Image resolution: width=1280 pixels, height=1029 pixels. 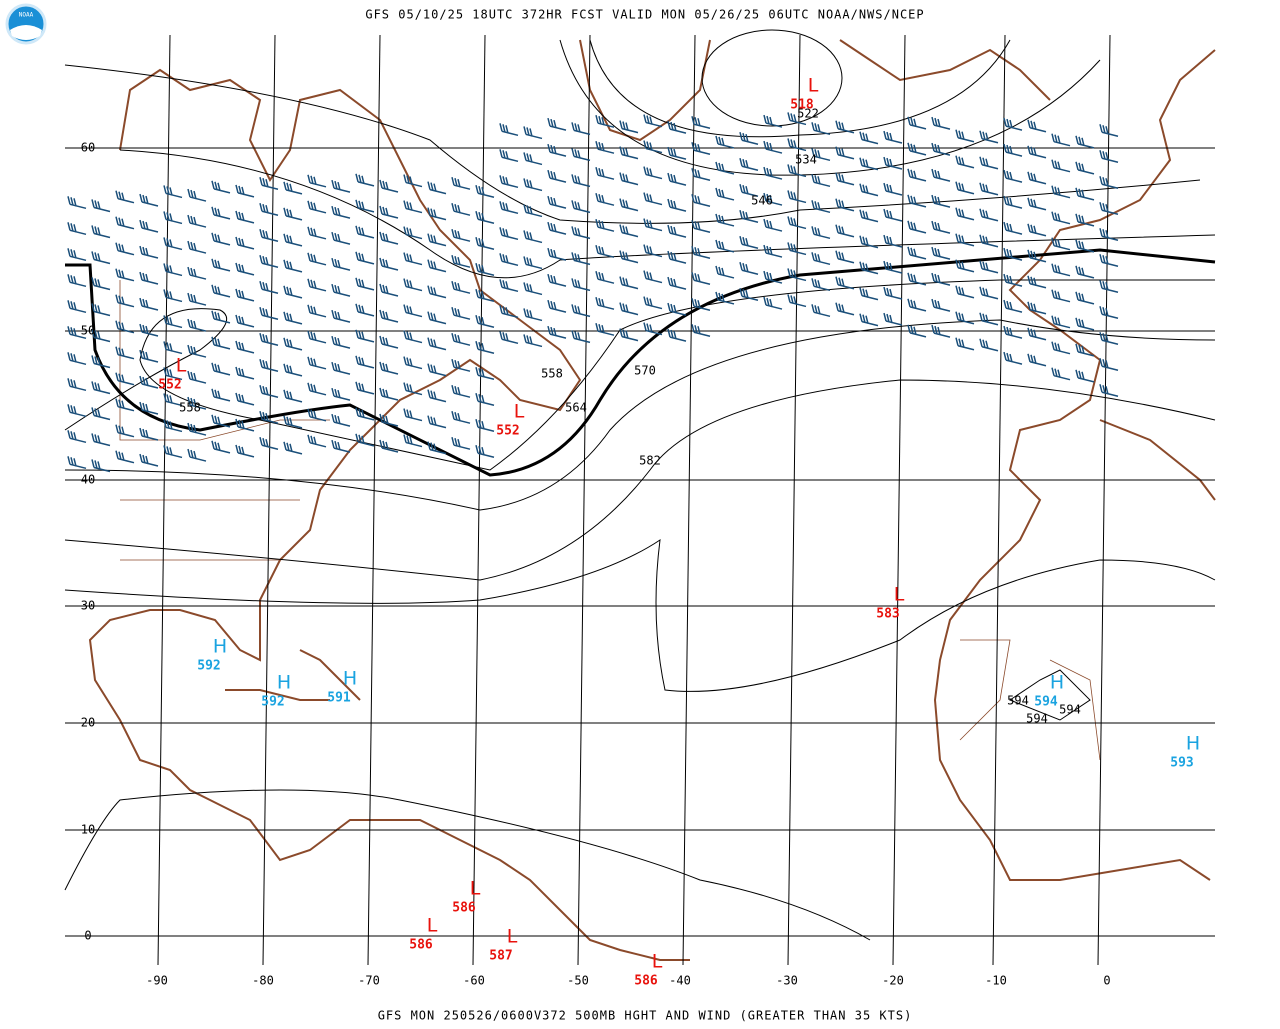 What do you see at coordinates (474, 981) in the screenshot?
I see `longitude-label: -60` at bounding box center [474, 981].